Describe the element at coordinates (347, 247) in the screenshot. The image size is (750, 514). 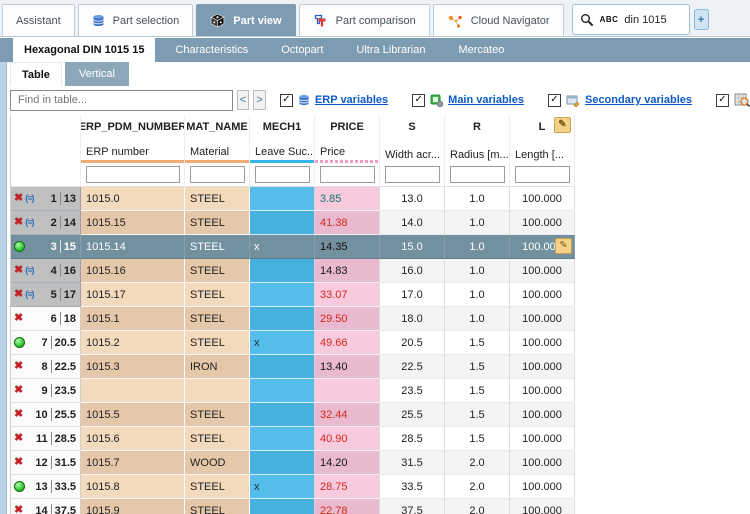
I see `cell-price: 14.35` at that location.